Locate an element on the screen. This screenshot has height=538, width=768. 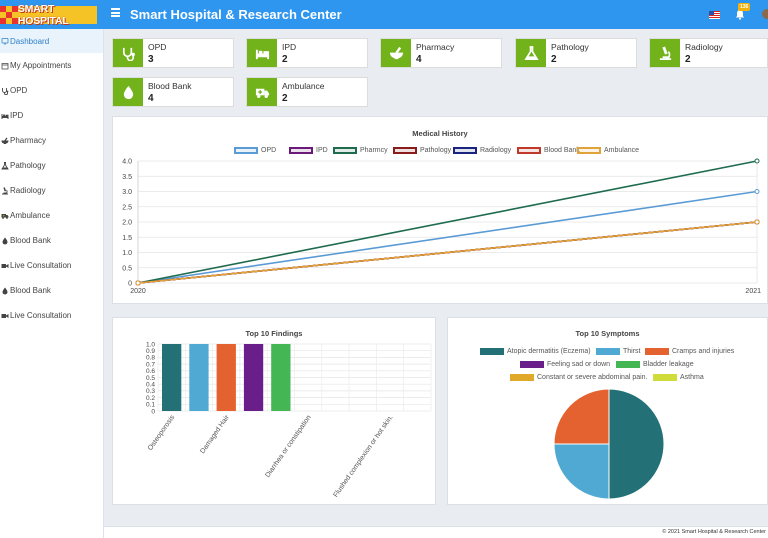
y-tick-label: 0.6 is located at coordinates (150, 371).